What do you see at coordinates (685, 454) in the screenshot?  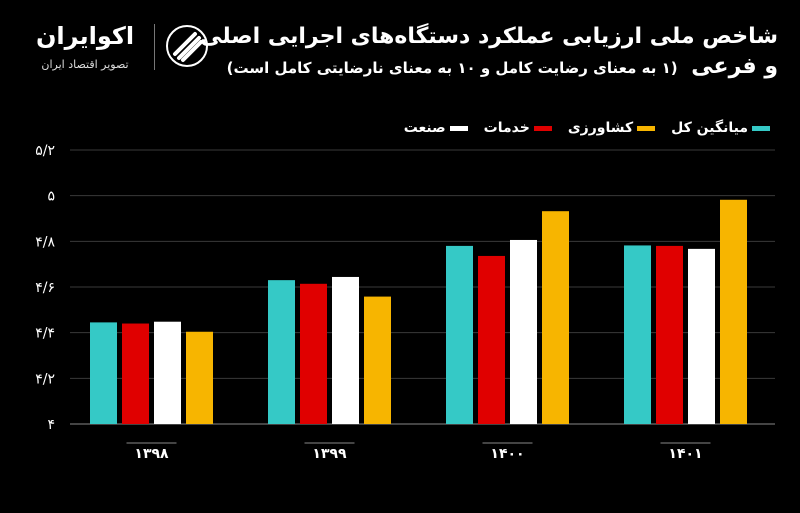 I see `x-category-label: ۱۴۰۱` at bounding box center [685, 454].